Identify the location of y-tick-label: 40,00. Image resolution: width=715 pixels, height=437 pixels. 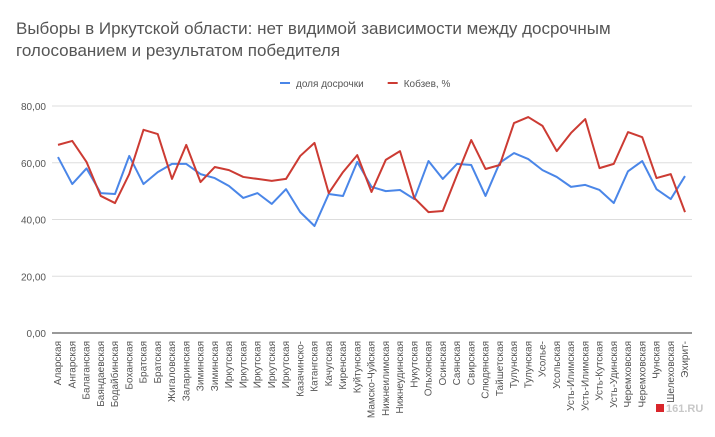
(33, 221).